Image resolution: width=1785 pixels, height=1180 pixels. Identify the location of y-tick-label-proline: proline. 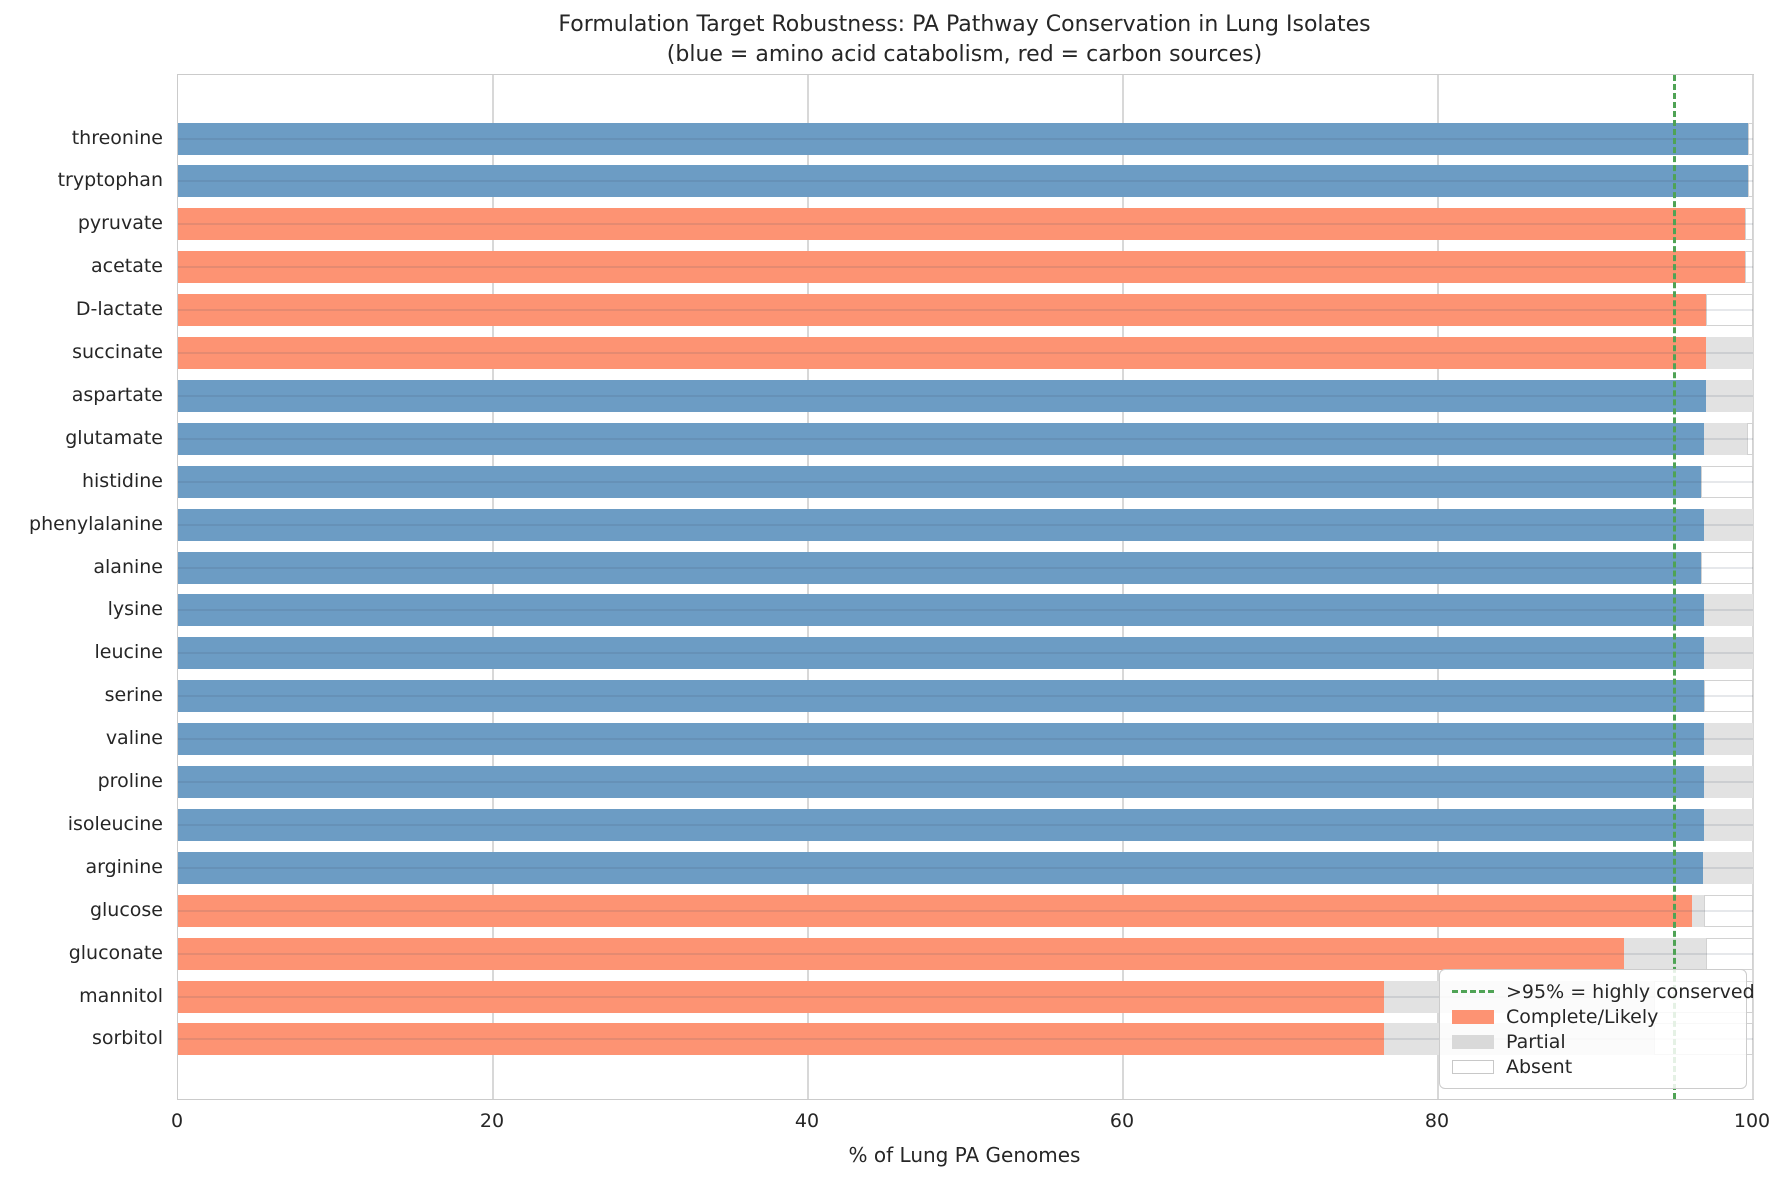
(130, 781).